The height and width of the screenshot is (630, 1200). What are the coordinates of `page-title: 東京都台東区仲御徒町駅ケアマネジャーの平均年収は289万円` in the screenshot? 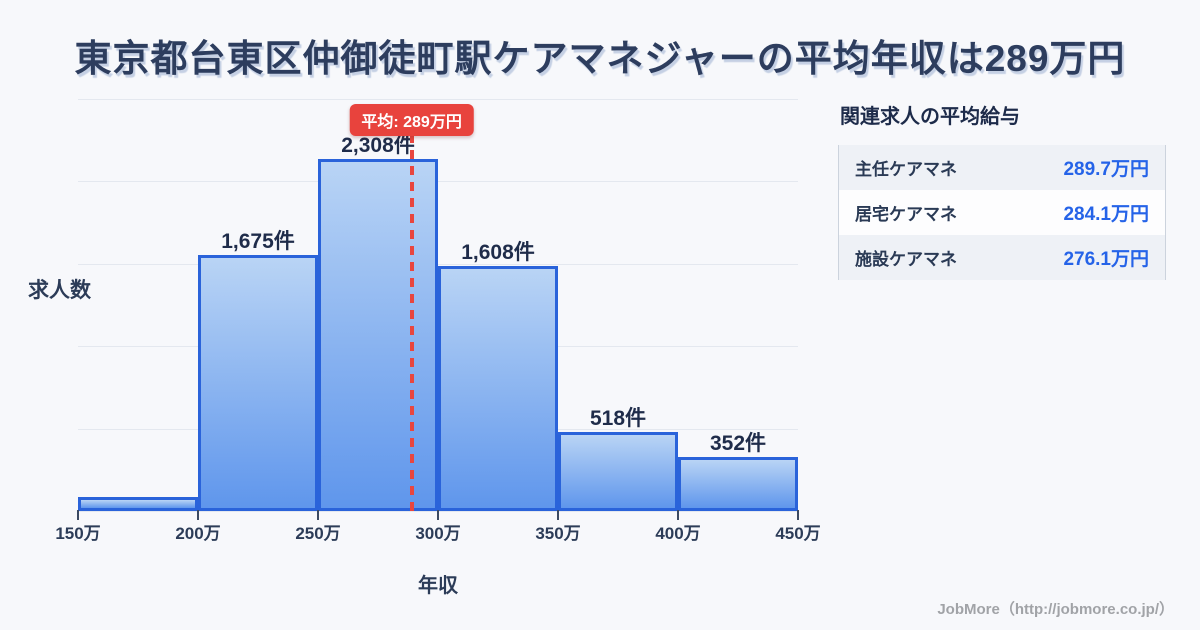 It's located at (600, 58).